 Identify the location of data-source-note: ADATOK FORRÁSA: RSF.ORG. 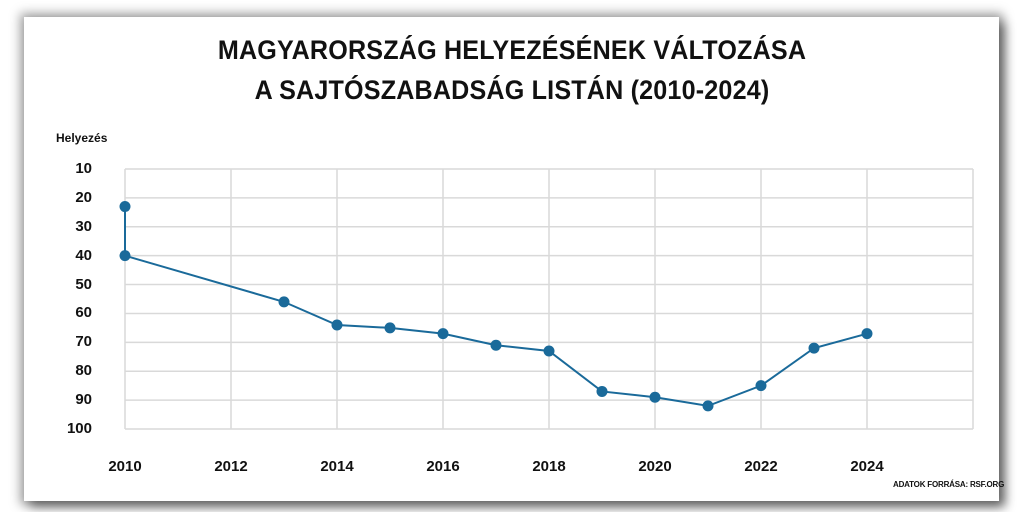
(949, 484).